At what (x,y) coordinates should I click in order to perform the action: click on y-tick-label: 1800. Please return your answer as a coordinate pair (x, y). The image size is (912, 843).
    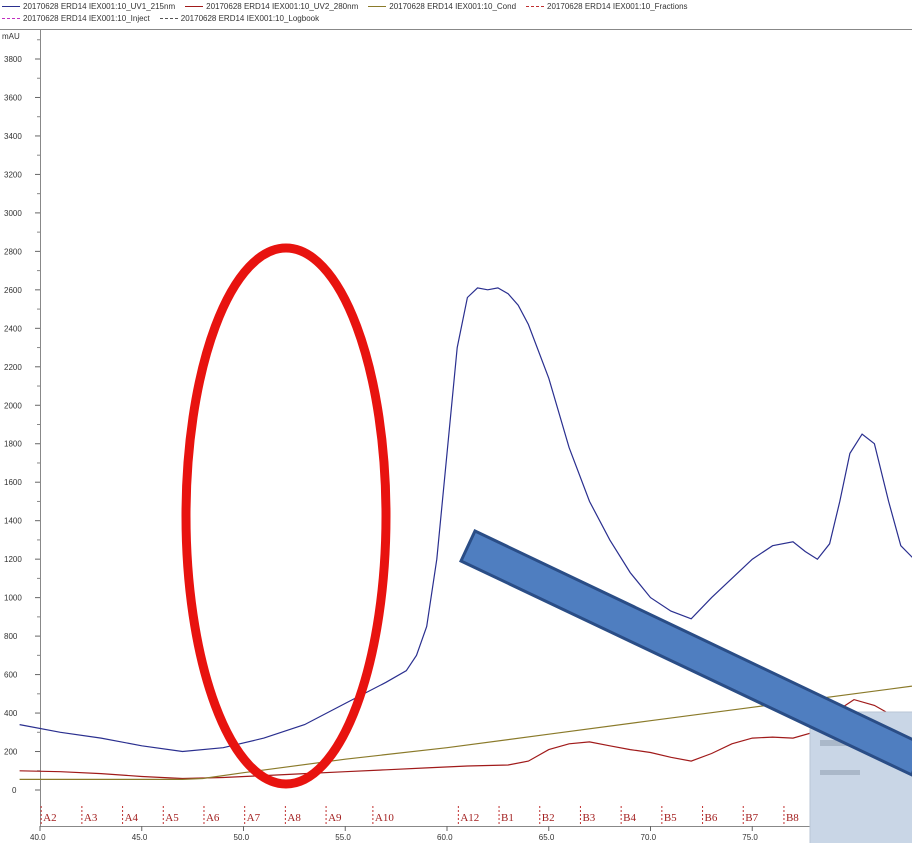
    Looking at the image, I should click on (13, 444).